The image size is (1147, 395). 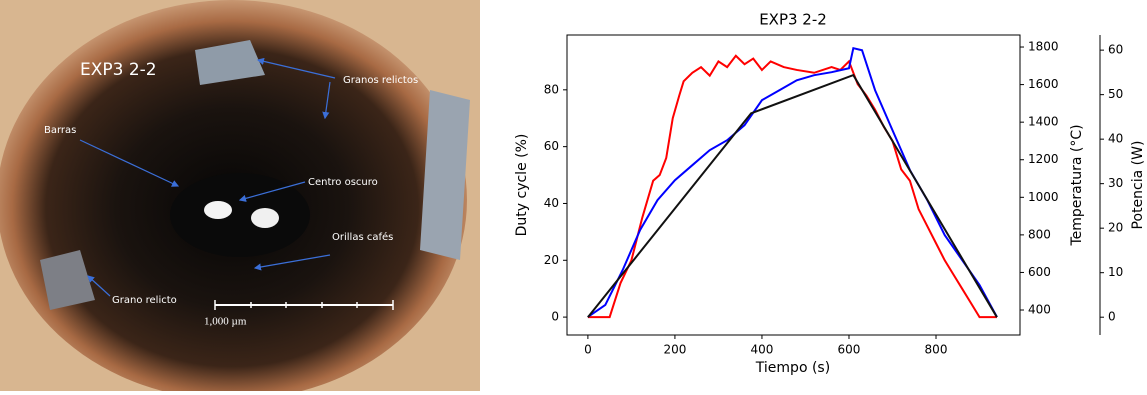 I want to click on y3-tick-label: 10, so click(x=1115, y=272).